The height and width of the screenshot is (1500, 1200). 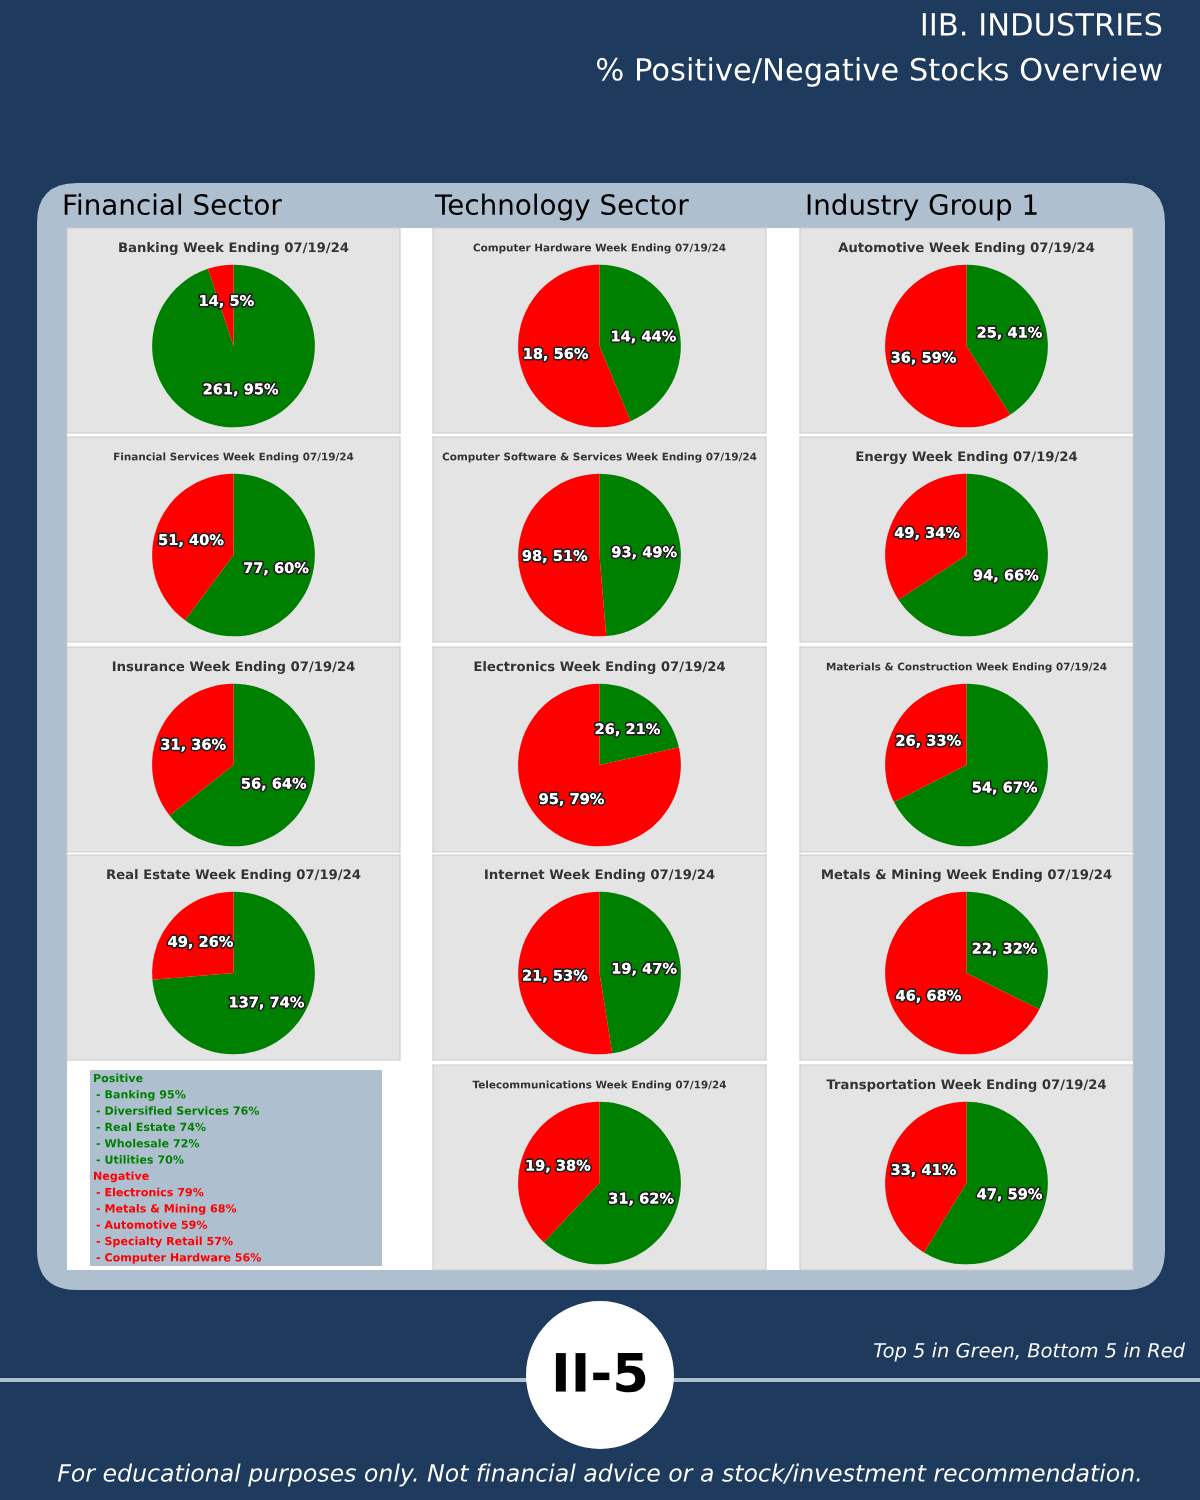 What do you see at coordinates (923, 1170) in the screenshot?
I see `data-label: 33, 41%` at bounding box center [923, 1170].